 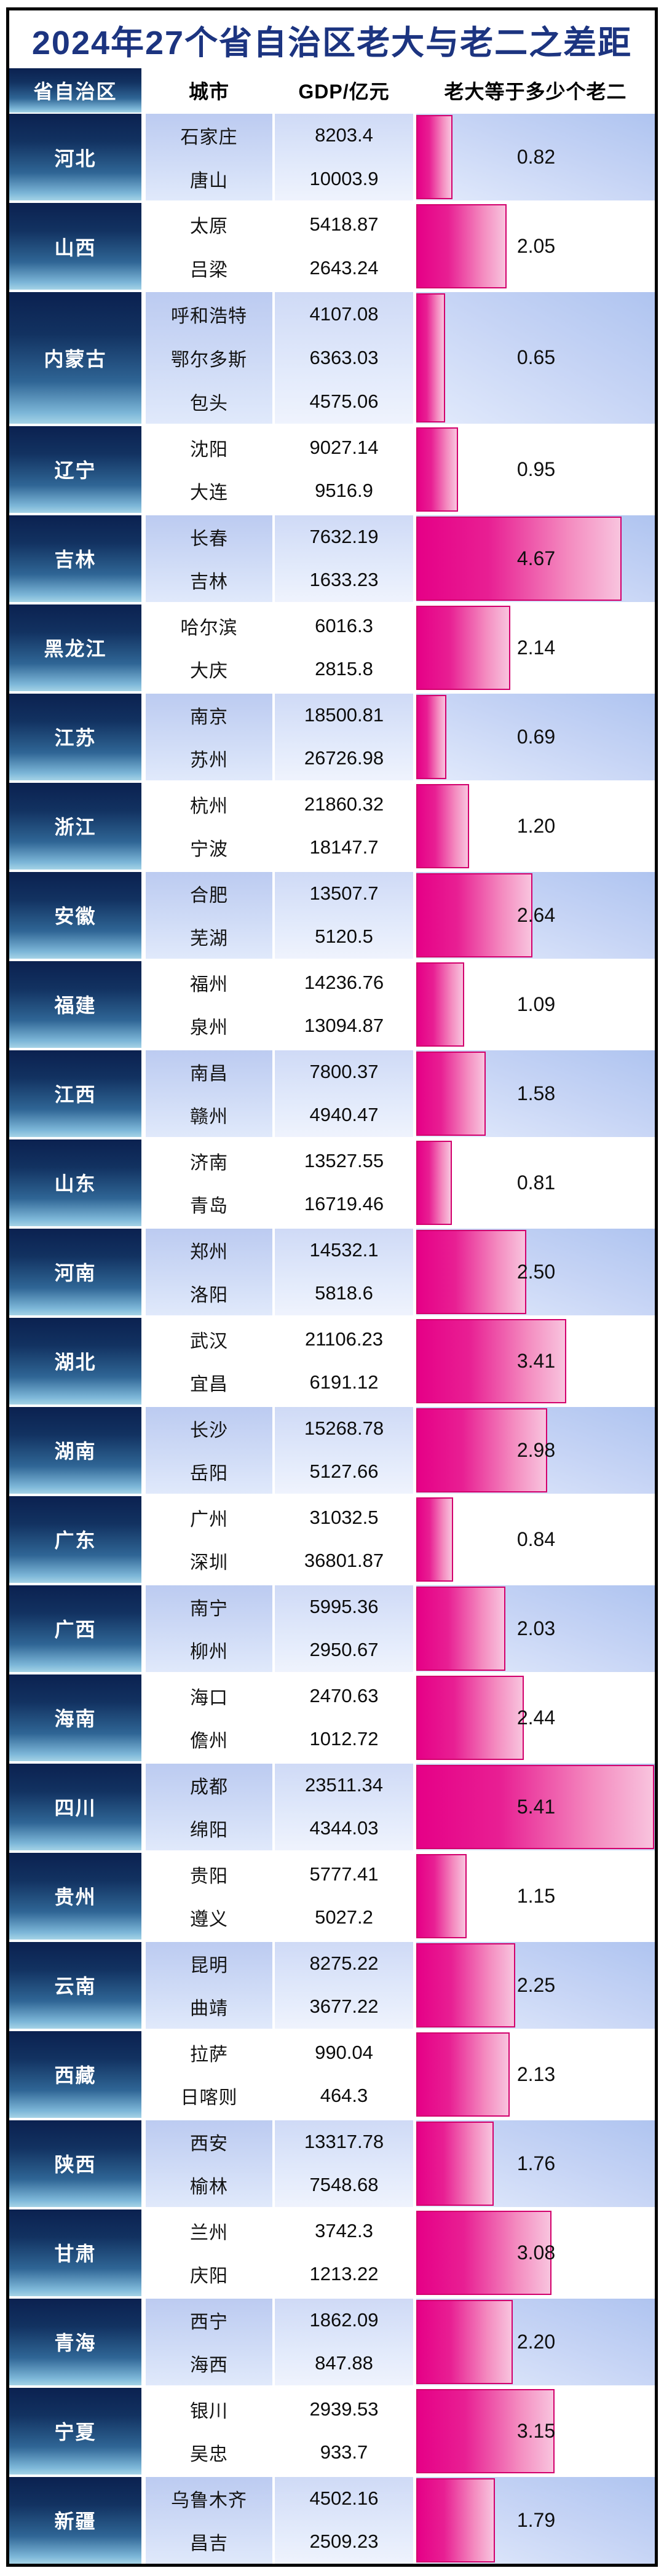 What do you see at coordinates (209, 246) in the screenshot?
I see `city-column: 太原 吕梁` at bounding box center [209, 246].